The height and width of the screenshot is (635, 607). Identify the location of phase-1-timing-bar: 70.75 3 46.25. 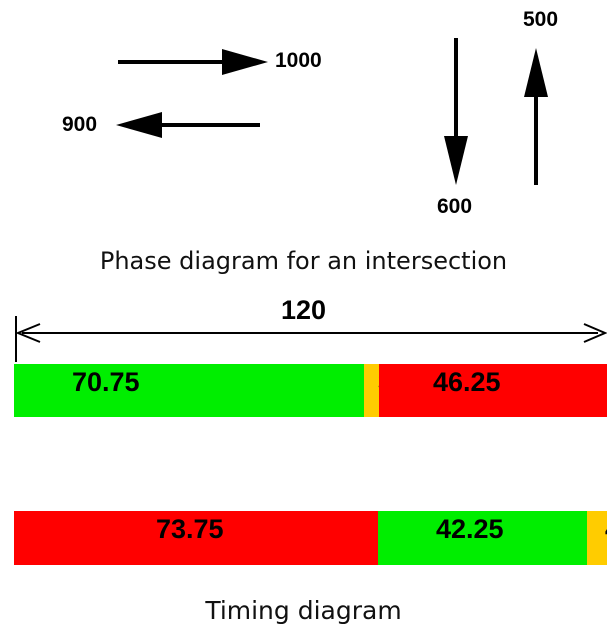
(310, 390).